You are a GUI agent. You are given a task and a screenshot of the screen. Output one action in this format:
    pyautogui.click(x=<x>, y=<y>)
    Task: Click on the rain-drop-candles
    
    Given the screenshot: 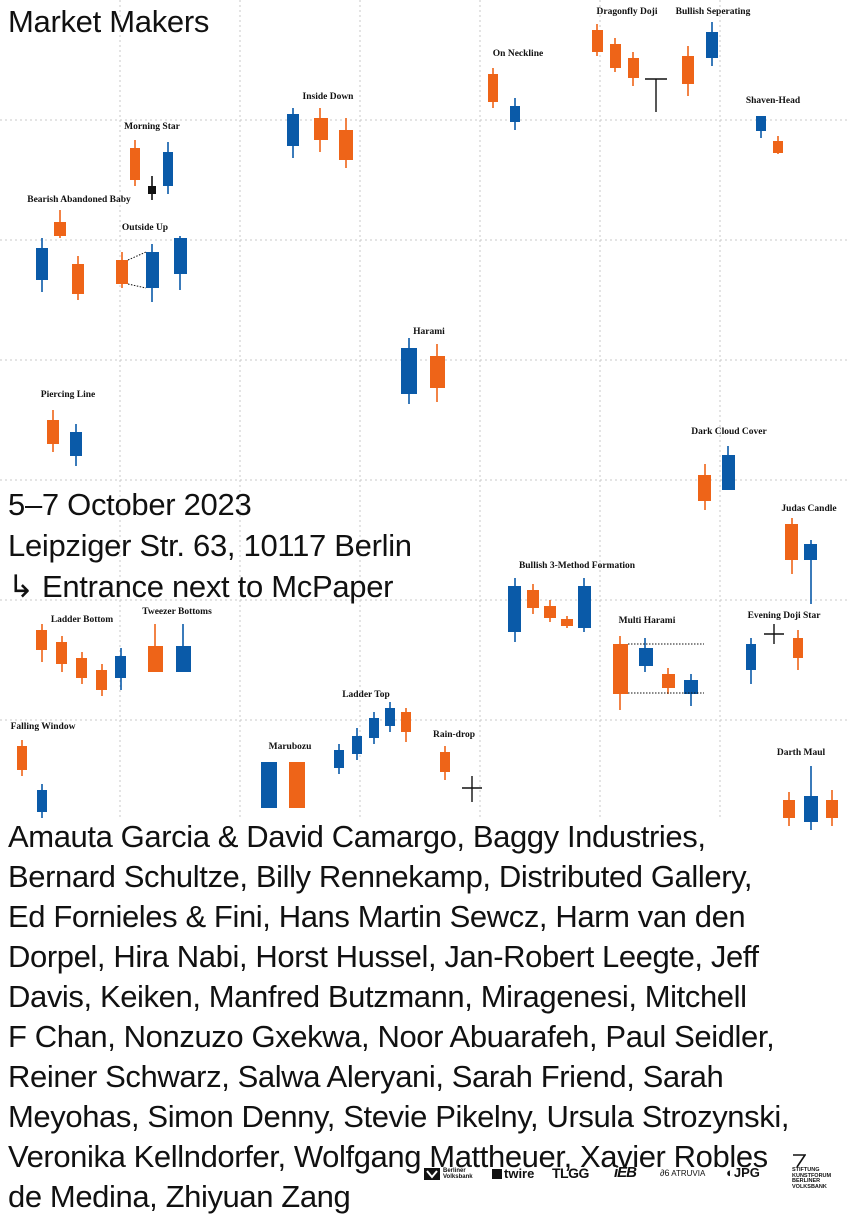 What is the action you would take?
    pyautogui.click(x=461, y=774)
    